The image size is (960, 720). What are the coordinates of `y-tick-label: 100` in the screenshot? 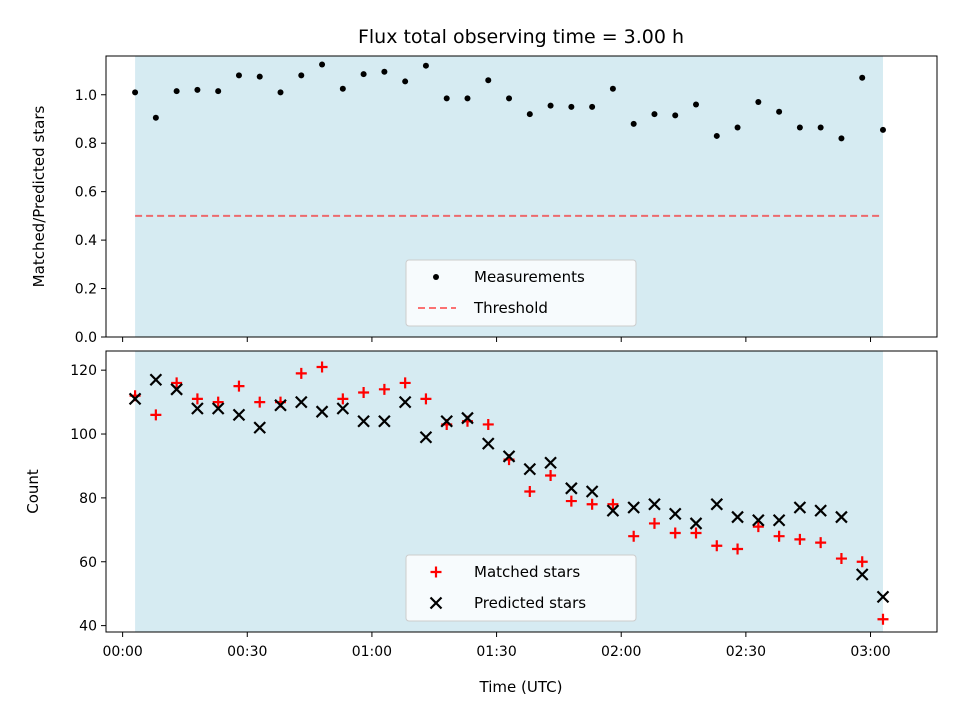 It's located at (83, 435).